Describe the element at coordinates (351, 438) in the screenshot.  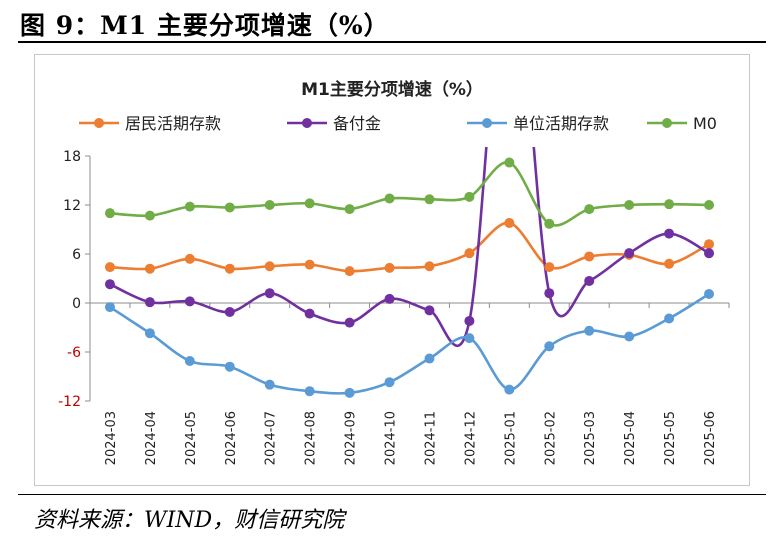
I see `x-tick-label: 2024-09` at that location.